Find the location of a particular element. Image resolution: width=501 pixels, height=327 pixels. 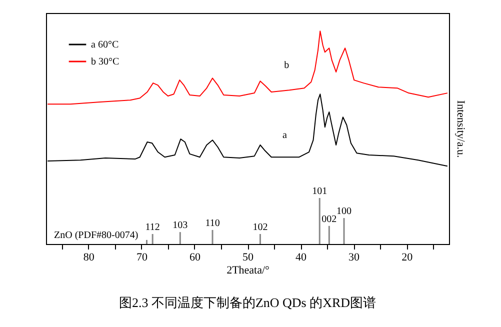

annotation: 102 is located at coordinates (260, 227).